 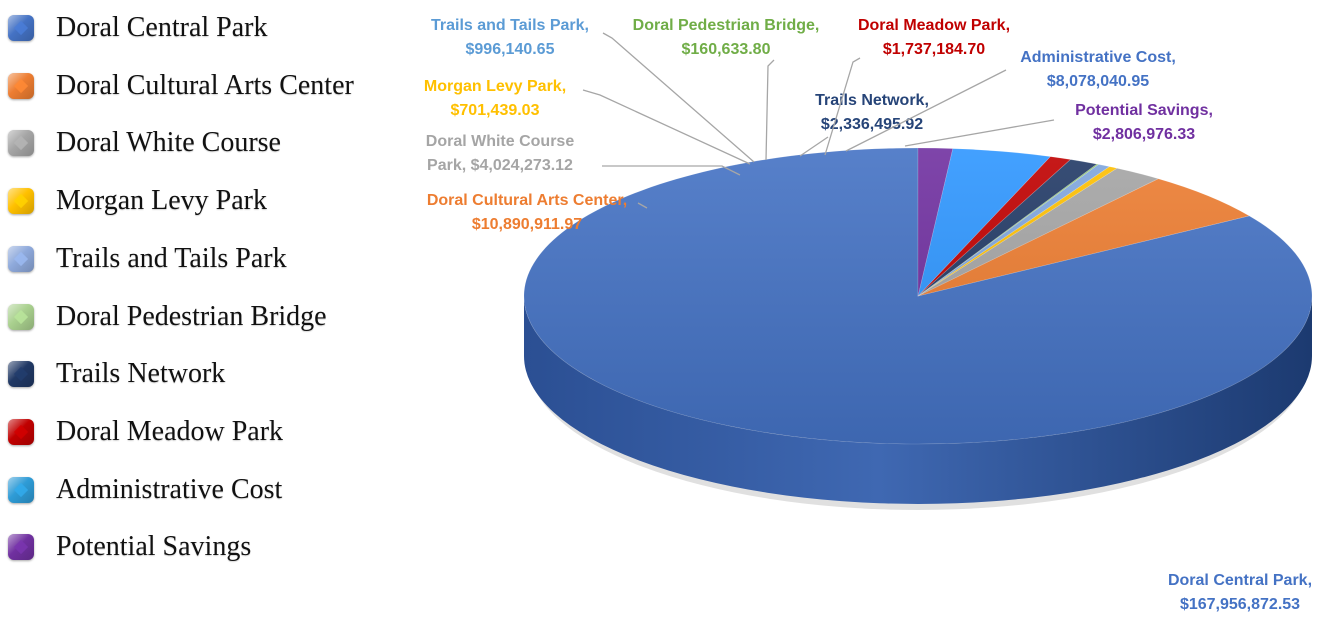 What do you see at coordinates (495, 86) in the screenshot?
I see `data-label-line: Morgan Levy Park,` at bounding box center [495, 86].